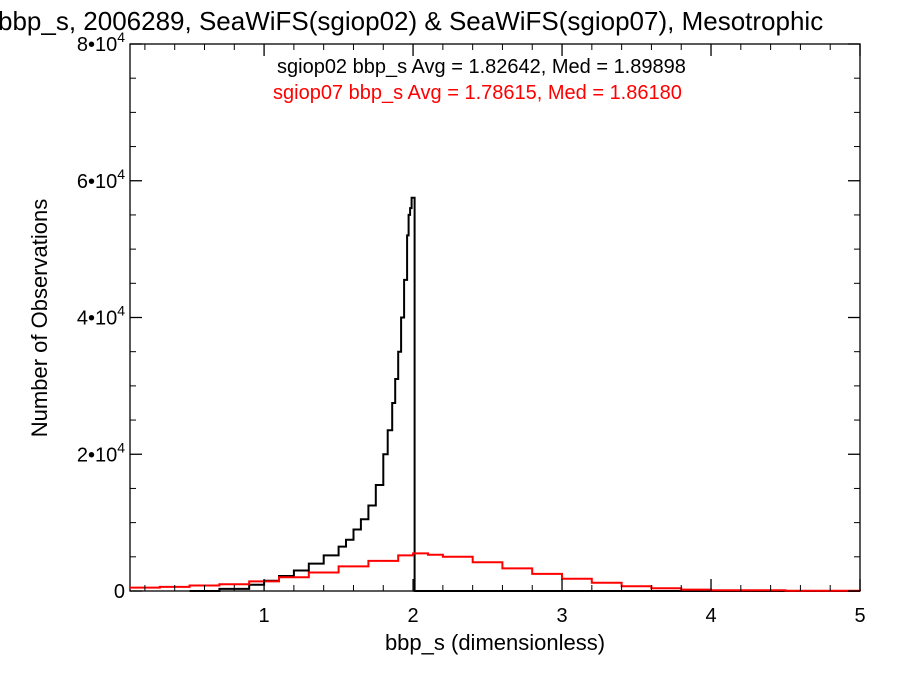  I want to click on x-tick-label-1: 2, so click(412, 616).